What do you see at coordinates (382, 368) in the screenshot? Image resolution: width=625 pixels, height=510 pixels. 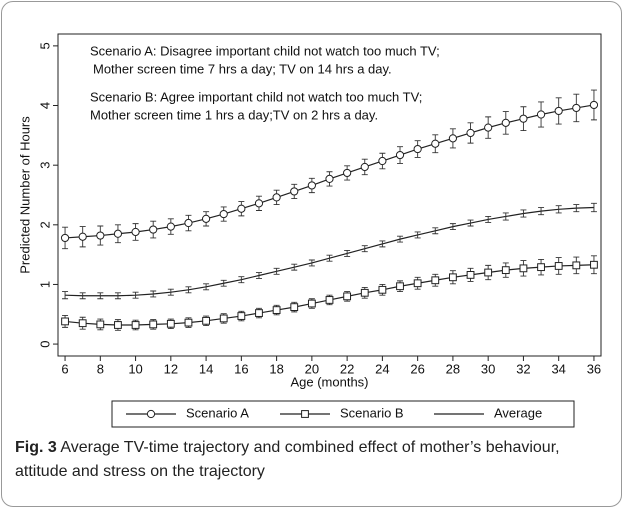 I see `x-tick-label: 24` at bounding box center [382, 368].